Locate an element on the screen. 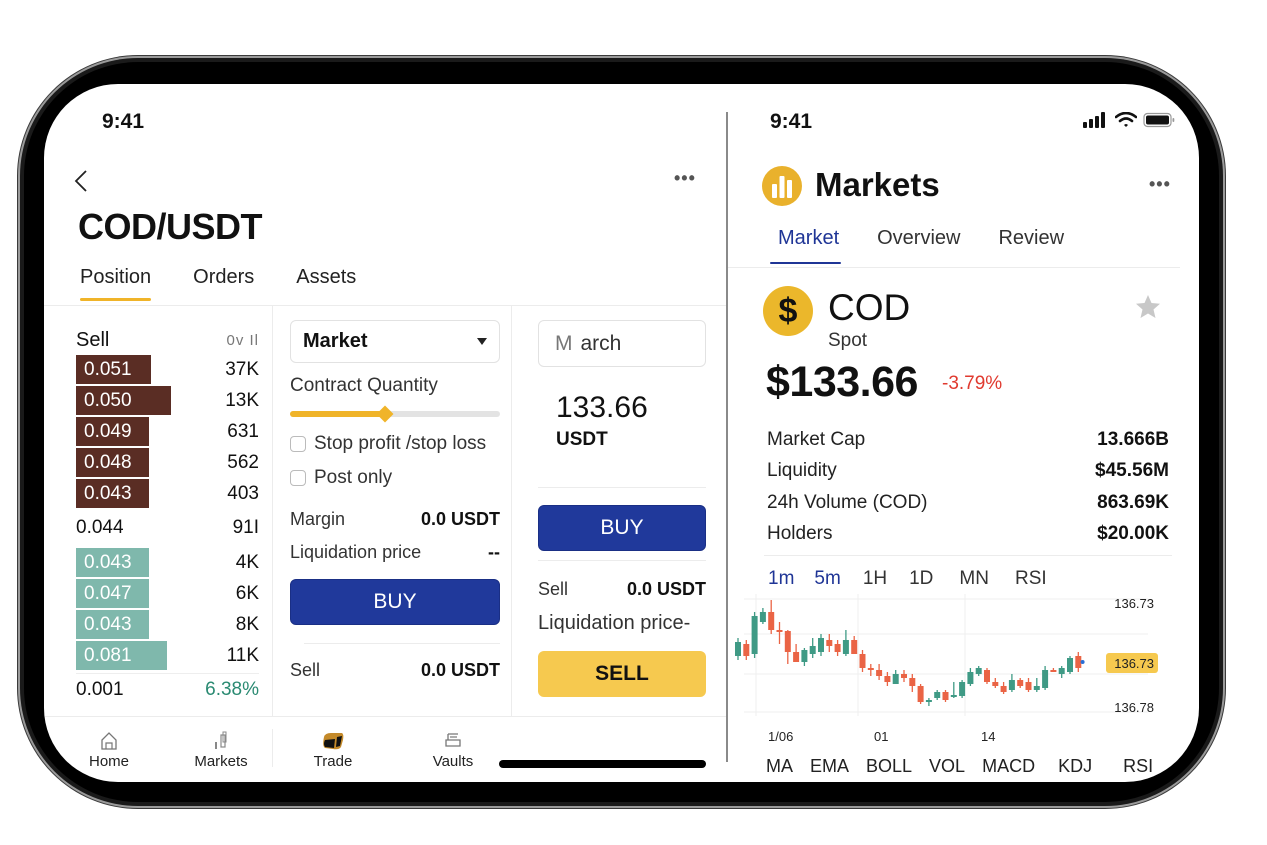 This screenshot has width=1267, height=845. sell-button: SELL is located at coordinates (622, 674).